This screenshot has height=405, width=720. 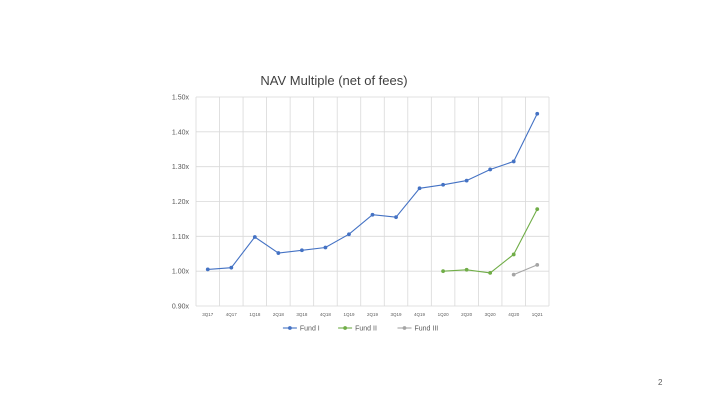 I want to click on x-tick-label: 1Q21, so click(x=538, y=314).